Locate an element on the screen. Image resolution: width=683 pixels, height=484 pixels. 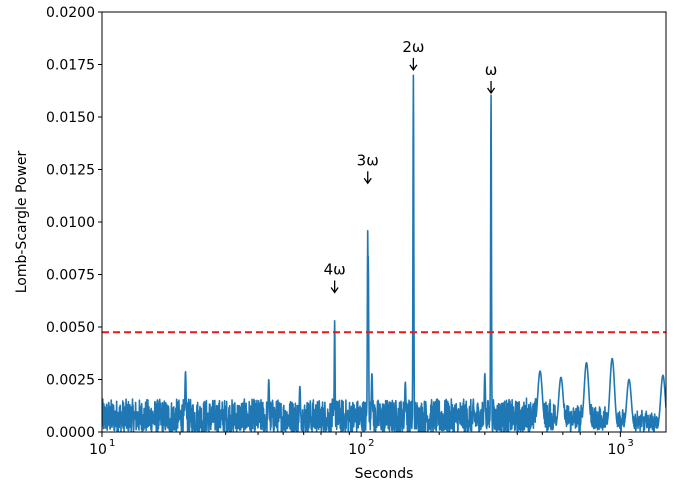
harmonic-label: 4ω is located at coordinates (335, 270).